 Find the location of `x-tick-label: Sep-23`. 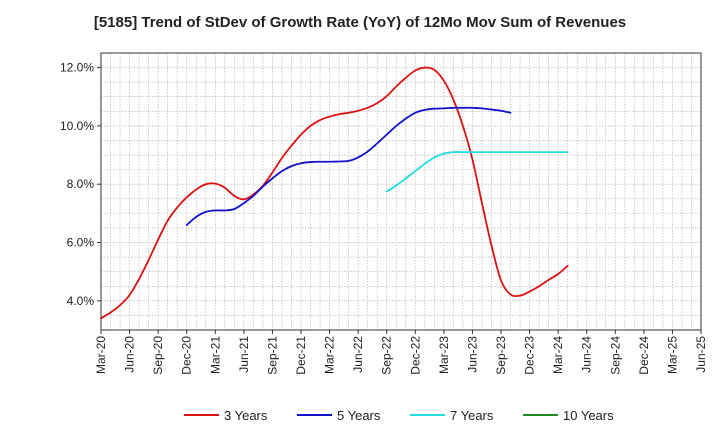

x-tick-label: Sep-23 is located at coordinates (501, 355).